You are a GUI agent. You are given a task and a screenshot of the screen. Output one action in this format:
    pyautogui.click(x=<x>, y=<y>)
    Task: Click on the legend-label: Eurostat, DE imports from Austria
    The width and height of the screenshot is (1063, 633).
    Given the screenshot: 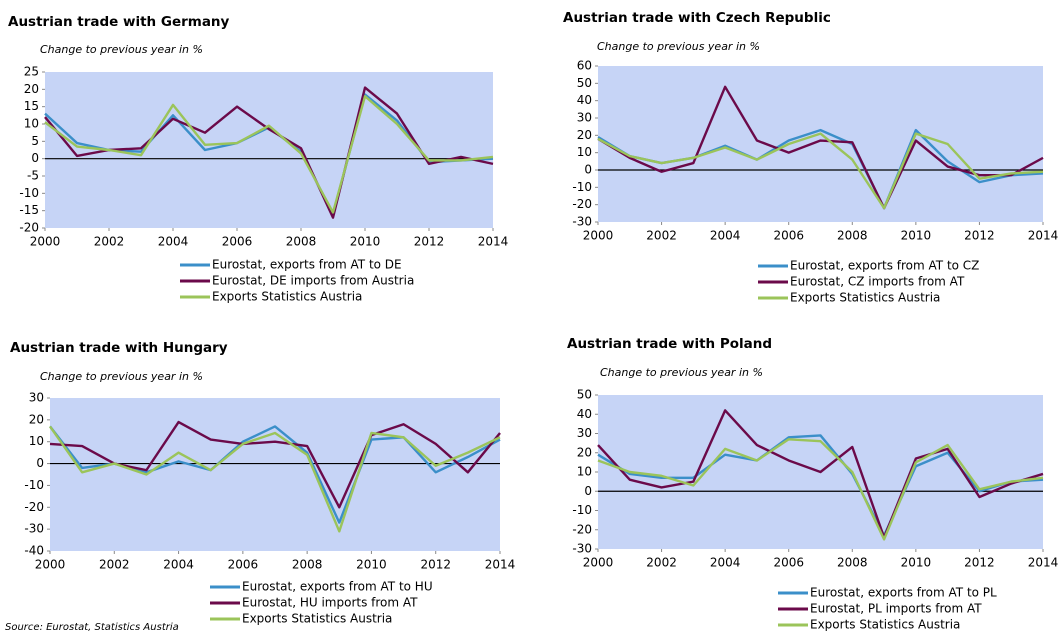 What is the action you would take?
    pyautogui.click(x=313, y=281)
    